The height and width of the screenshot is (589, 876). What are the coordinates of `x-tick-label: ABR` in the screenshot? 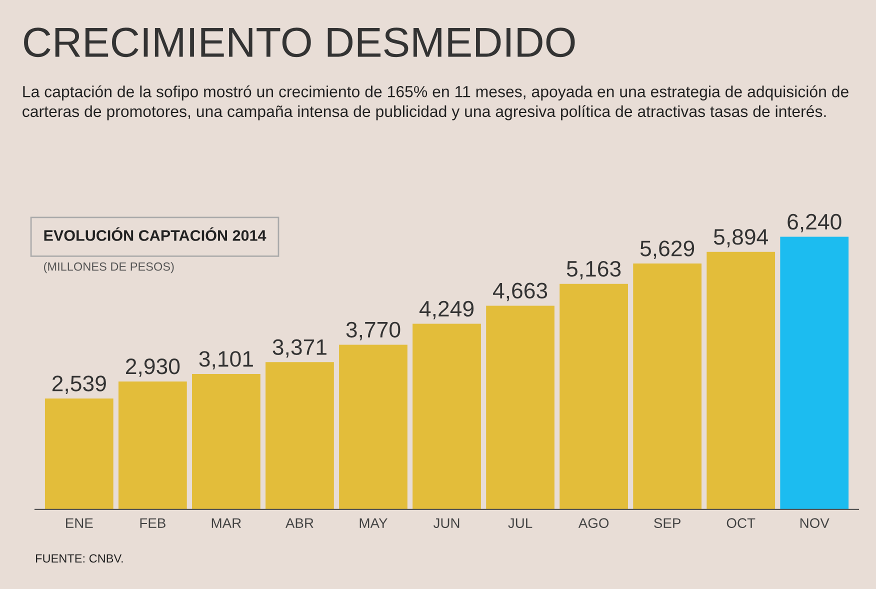 It's located at (299, 523).